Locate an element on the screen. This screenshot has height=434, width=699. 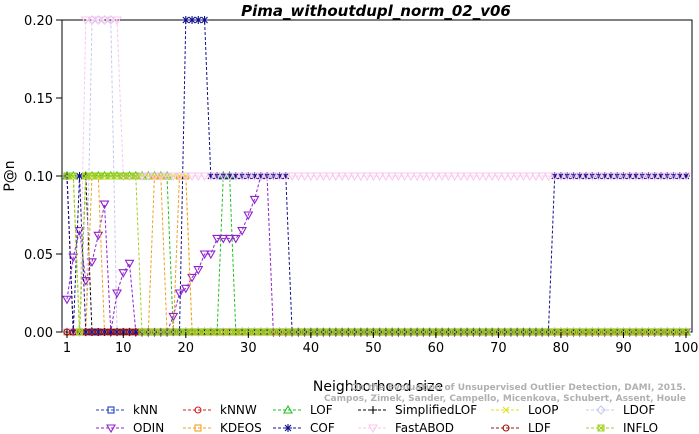
legend-label: COF is located at coordinates (322, 427).